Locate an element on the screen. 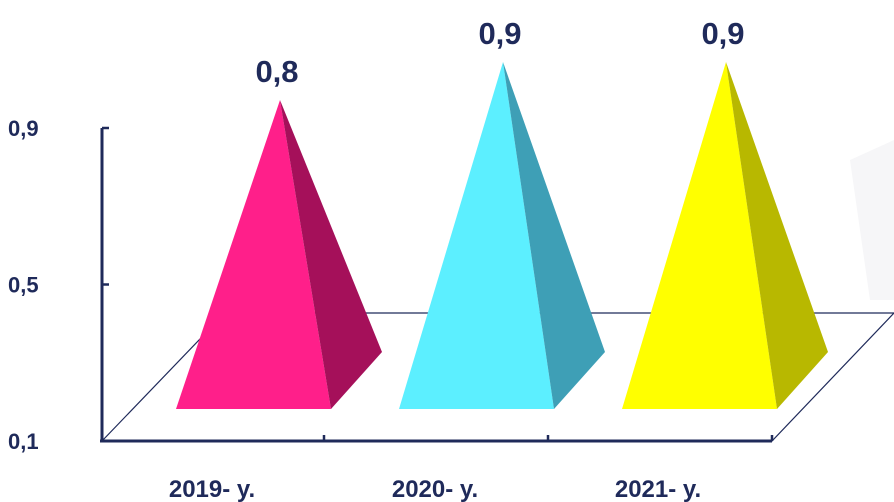 The height and width of the screenshot is (502, 894). category-label: 2021- y. is located at coordinates (658, 489).